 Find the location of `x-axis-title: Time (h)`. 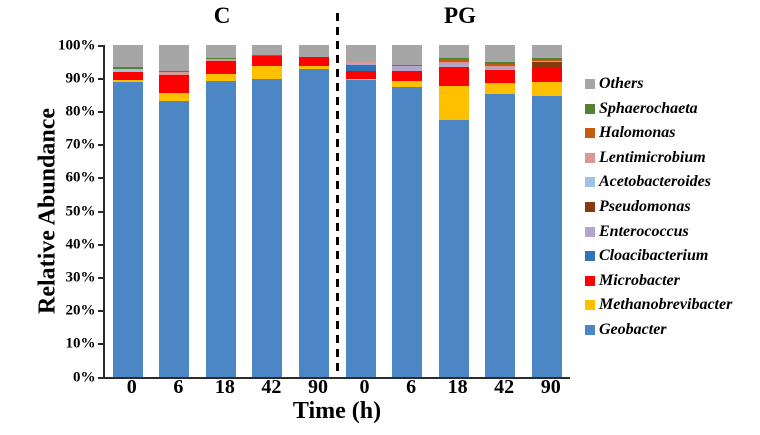

x-axis-title: Time (h) is located at coordinates (337, 411).